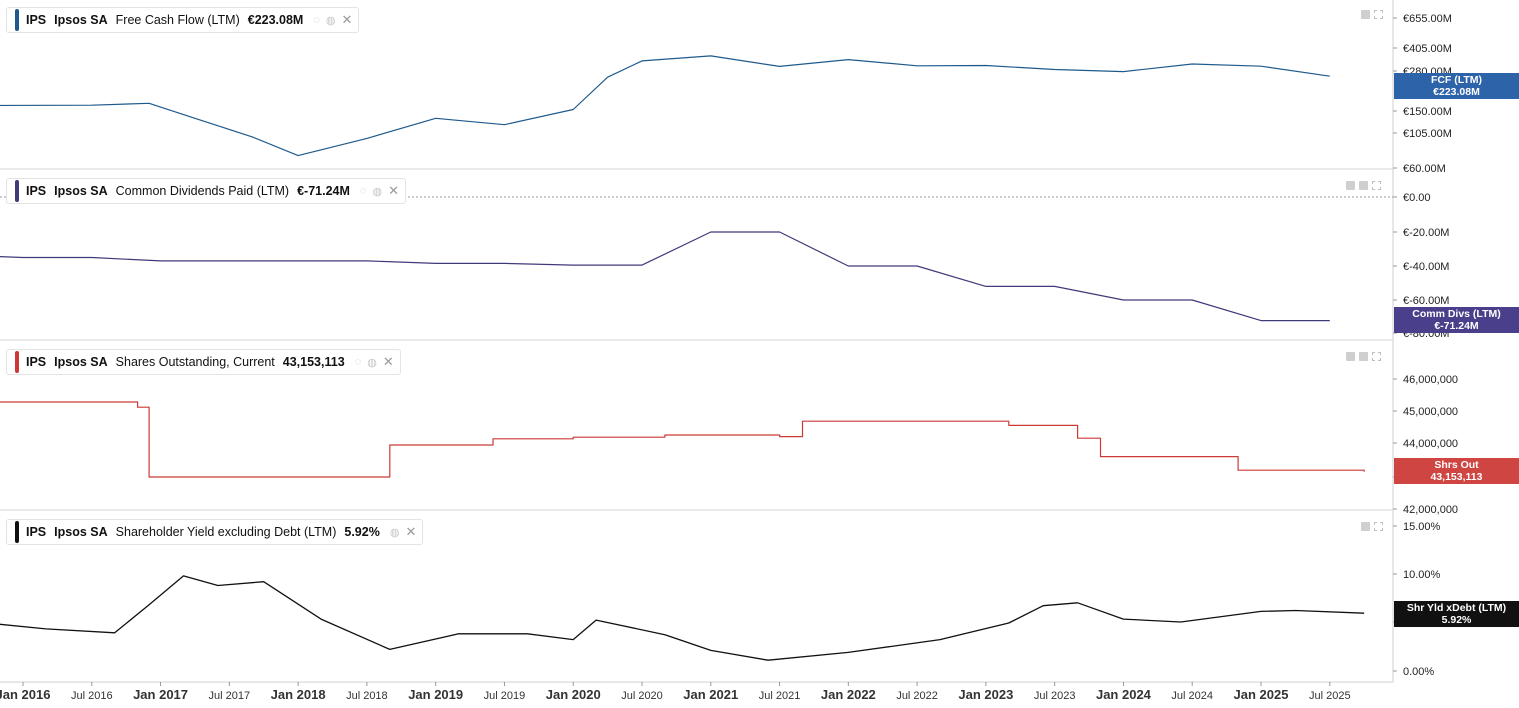 Image resolution: width=1519 pixels, height=708 pixels. Describe the element at coordinates (362, 532) in the screenshot. I see `legend-value: 5.92%` at that location.